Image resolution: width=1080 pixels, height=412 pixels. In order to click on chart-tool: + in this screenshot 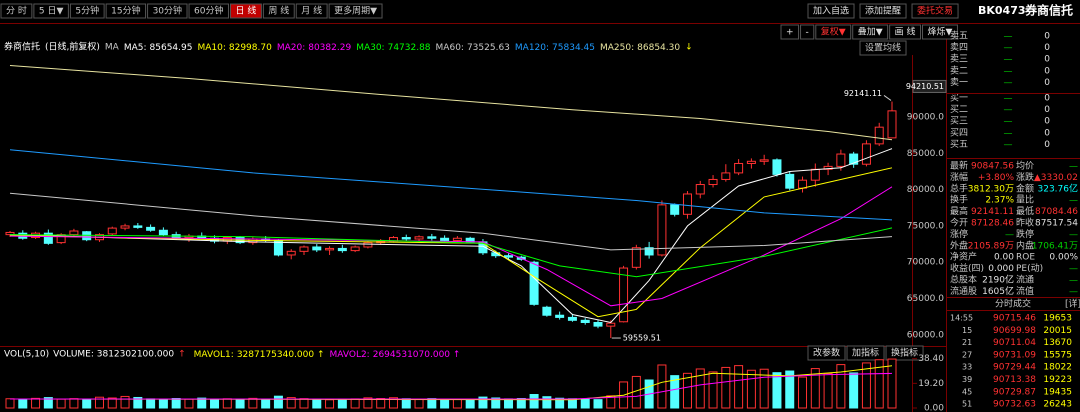, I will do `click(790, 33)`.